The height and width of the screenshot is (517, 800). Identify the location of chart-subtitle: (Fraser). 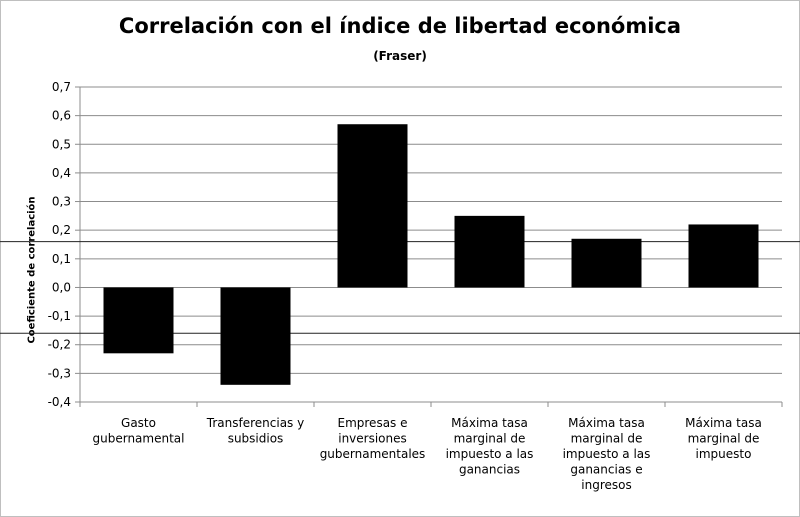
(400, 56).